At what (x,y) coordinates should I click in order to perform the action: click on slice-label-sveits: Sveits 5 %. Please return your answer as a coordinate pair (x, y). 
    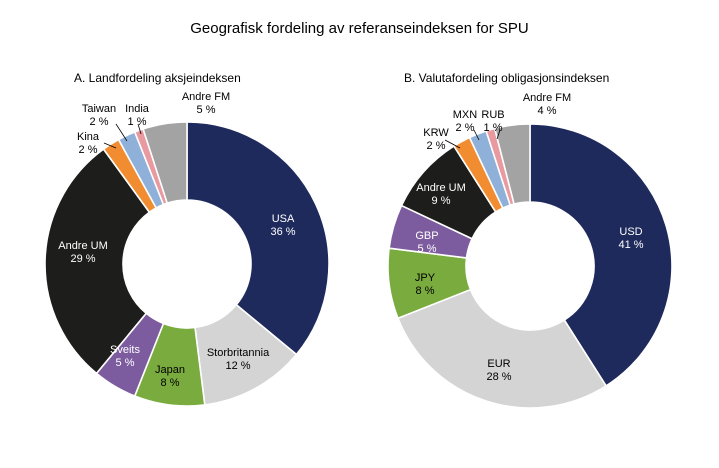
    Looking at the image, I should click on (125, 356).